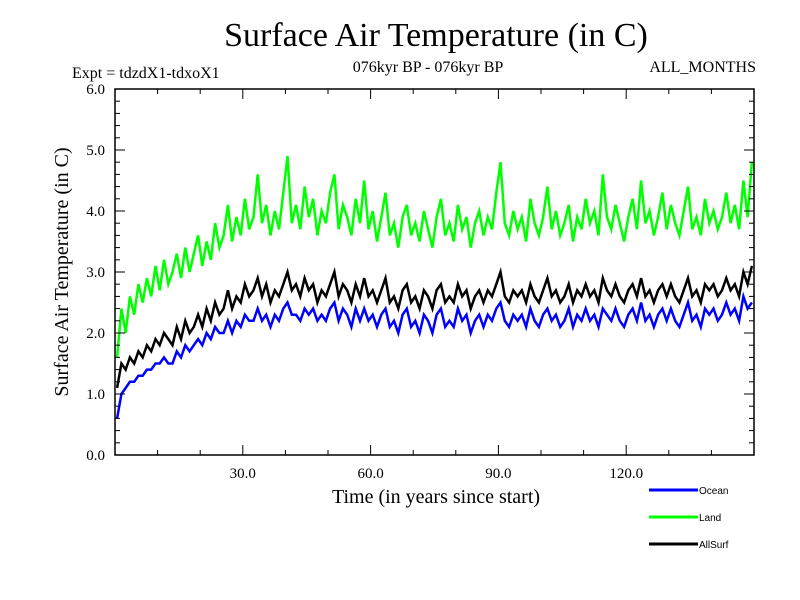 The image size is (800, 600). What do you see at coordinates (689, 545) in the screenshot?
I see `legend-item-allsurf: AllSurf` at bounding box center [689, 545].